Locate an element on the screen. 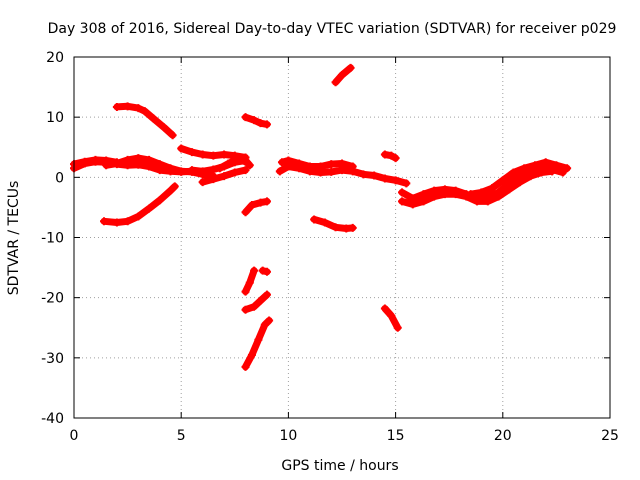  y-axis-title: SDTVAR / TECUs is located at coordinates (14, 238).